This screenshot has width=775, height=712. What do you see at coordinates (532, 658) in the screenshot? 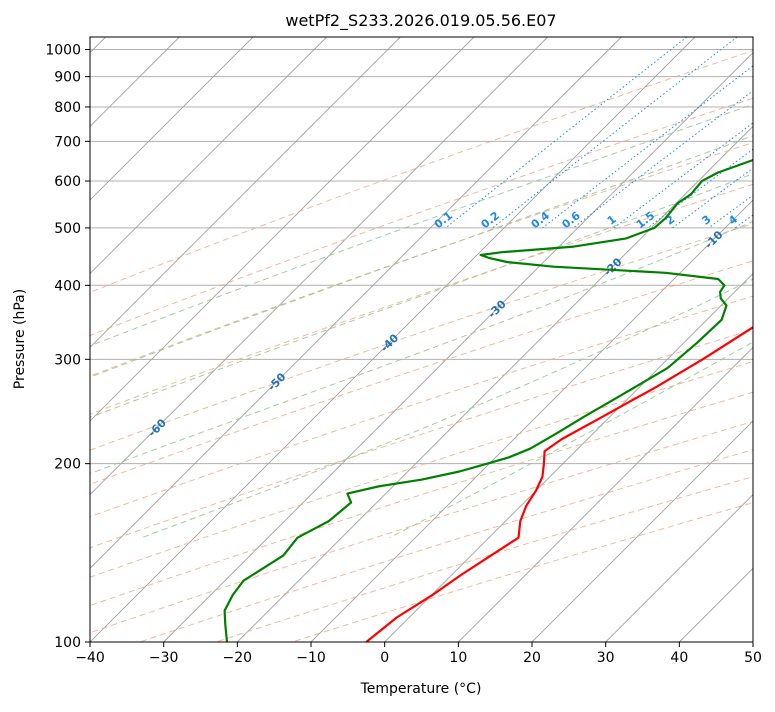
I see `x-tick-label: 20` at bounding box center [532, 658].